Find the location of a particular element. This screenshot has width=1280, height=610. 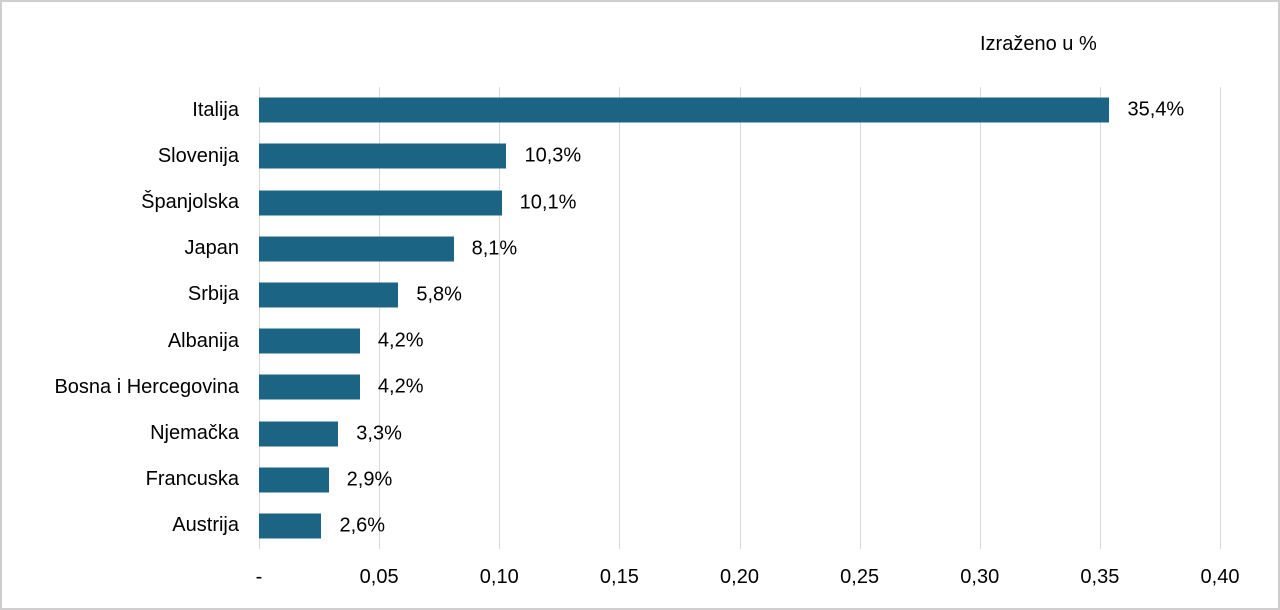

category-label: Austrija is located at coordinates (205, 525).